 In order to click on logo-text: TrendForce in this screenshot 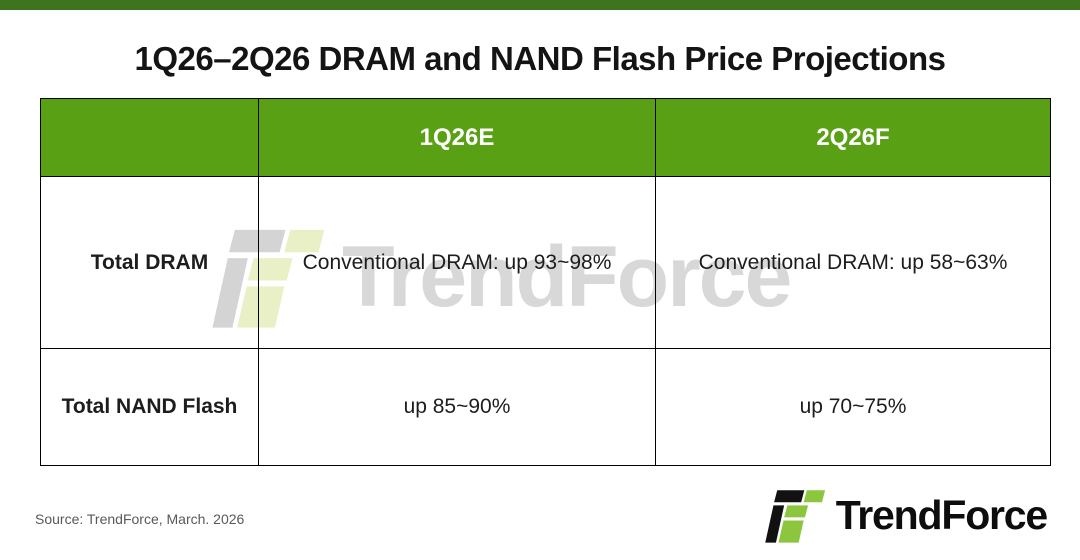, I will do `click(941, 515)`.